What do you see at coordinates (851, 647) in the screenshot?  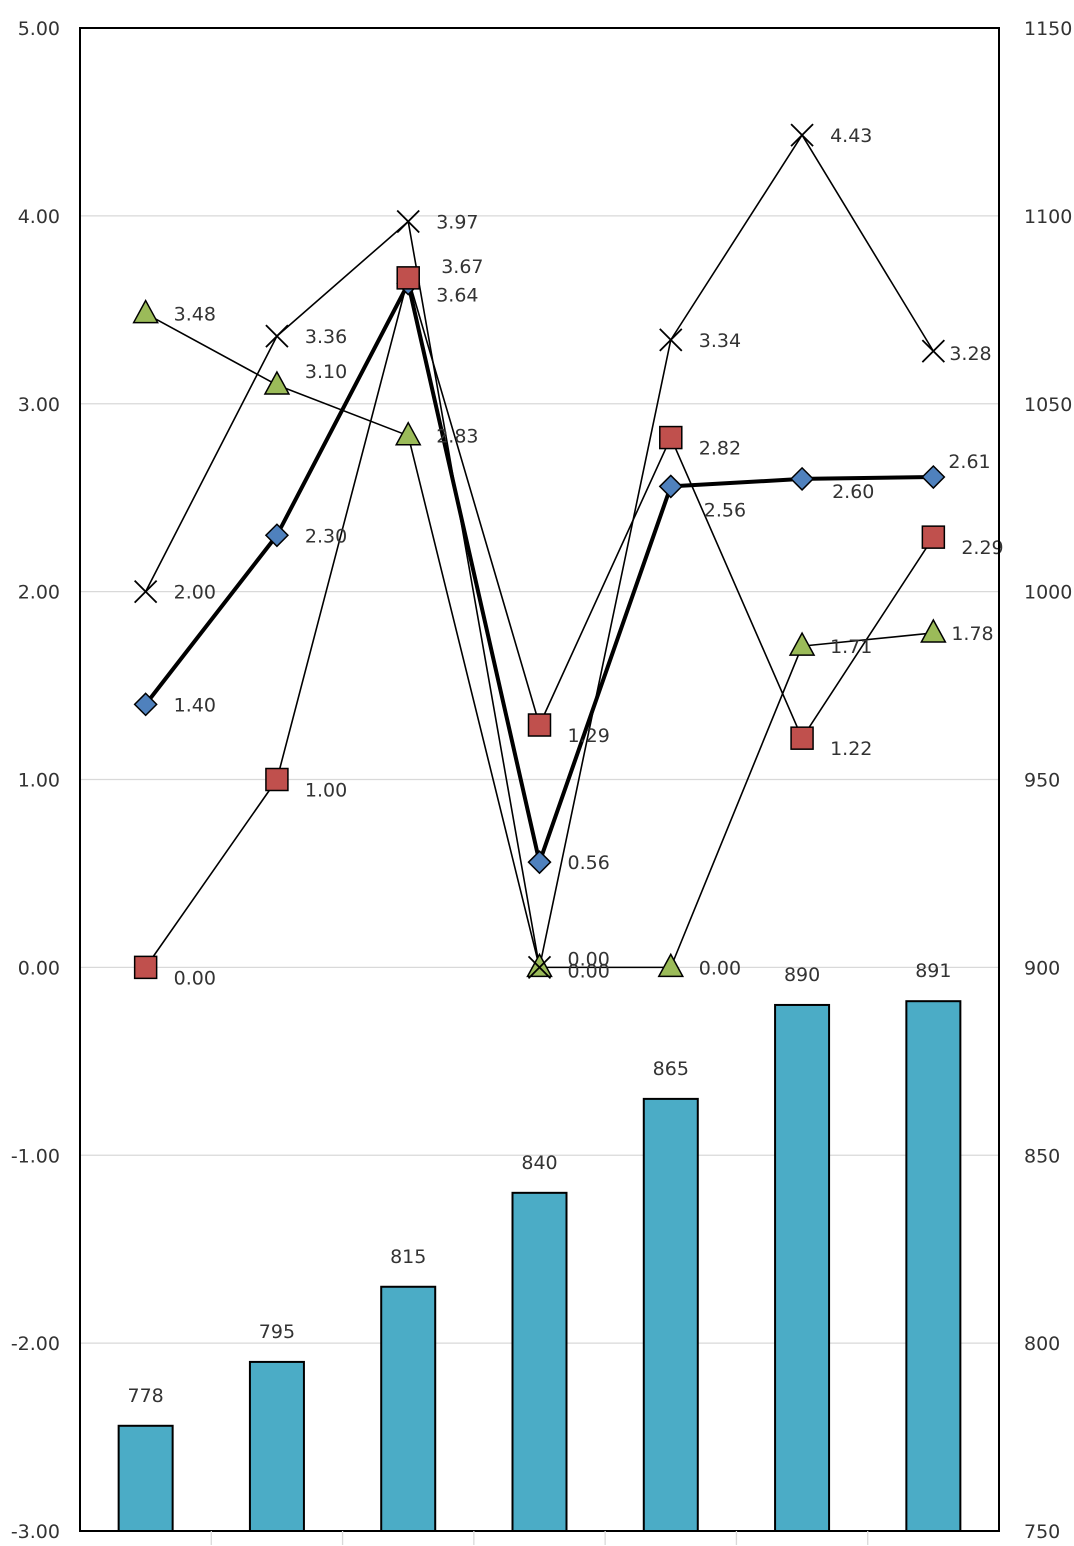 I see `series-value-label: 1.71` at bounding box center [851, 647].